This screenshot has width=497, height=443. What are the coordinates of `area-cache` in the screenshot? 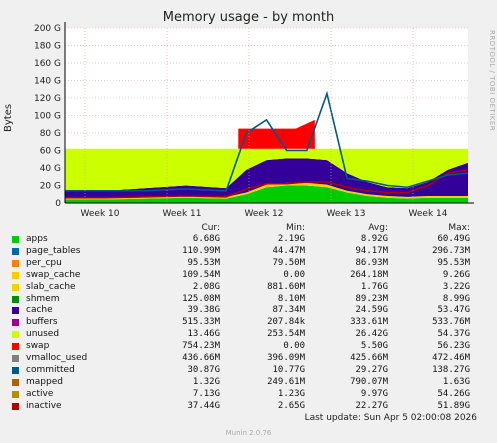 It's located at (266, 178).